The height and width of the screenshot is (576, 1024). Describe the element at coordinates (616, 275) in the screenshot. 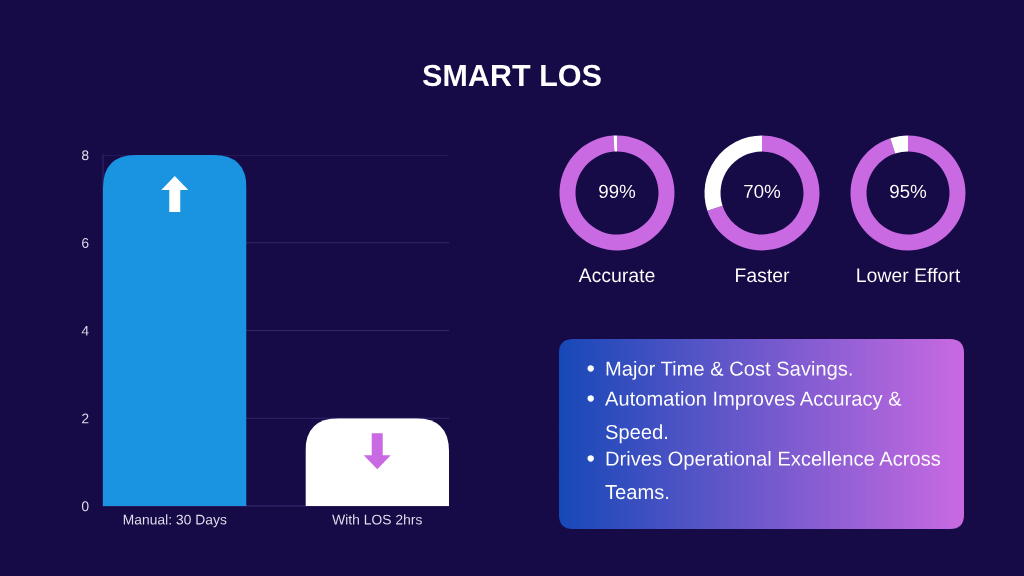

I see `text: Accurate` at that location.